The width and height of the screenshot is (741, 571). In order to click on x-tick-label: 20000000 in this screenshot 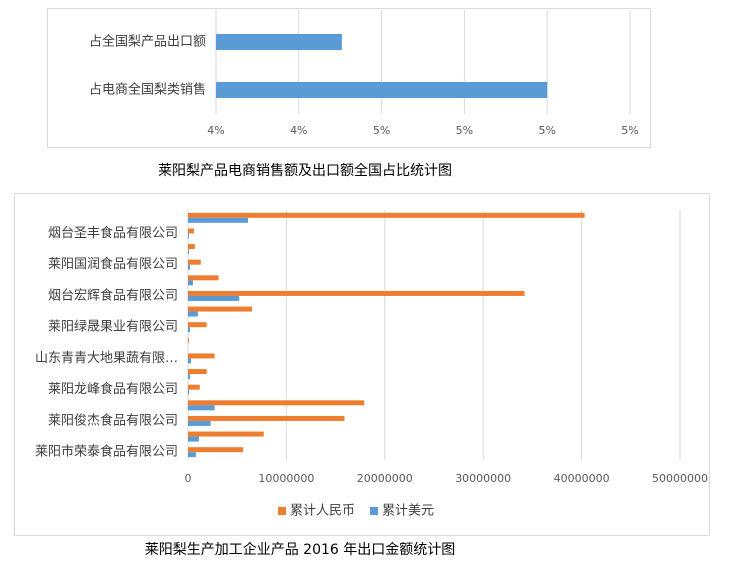, I will do `click(385, 478)`.